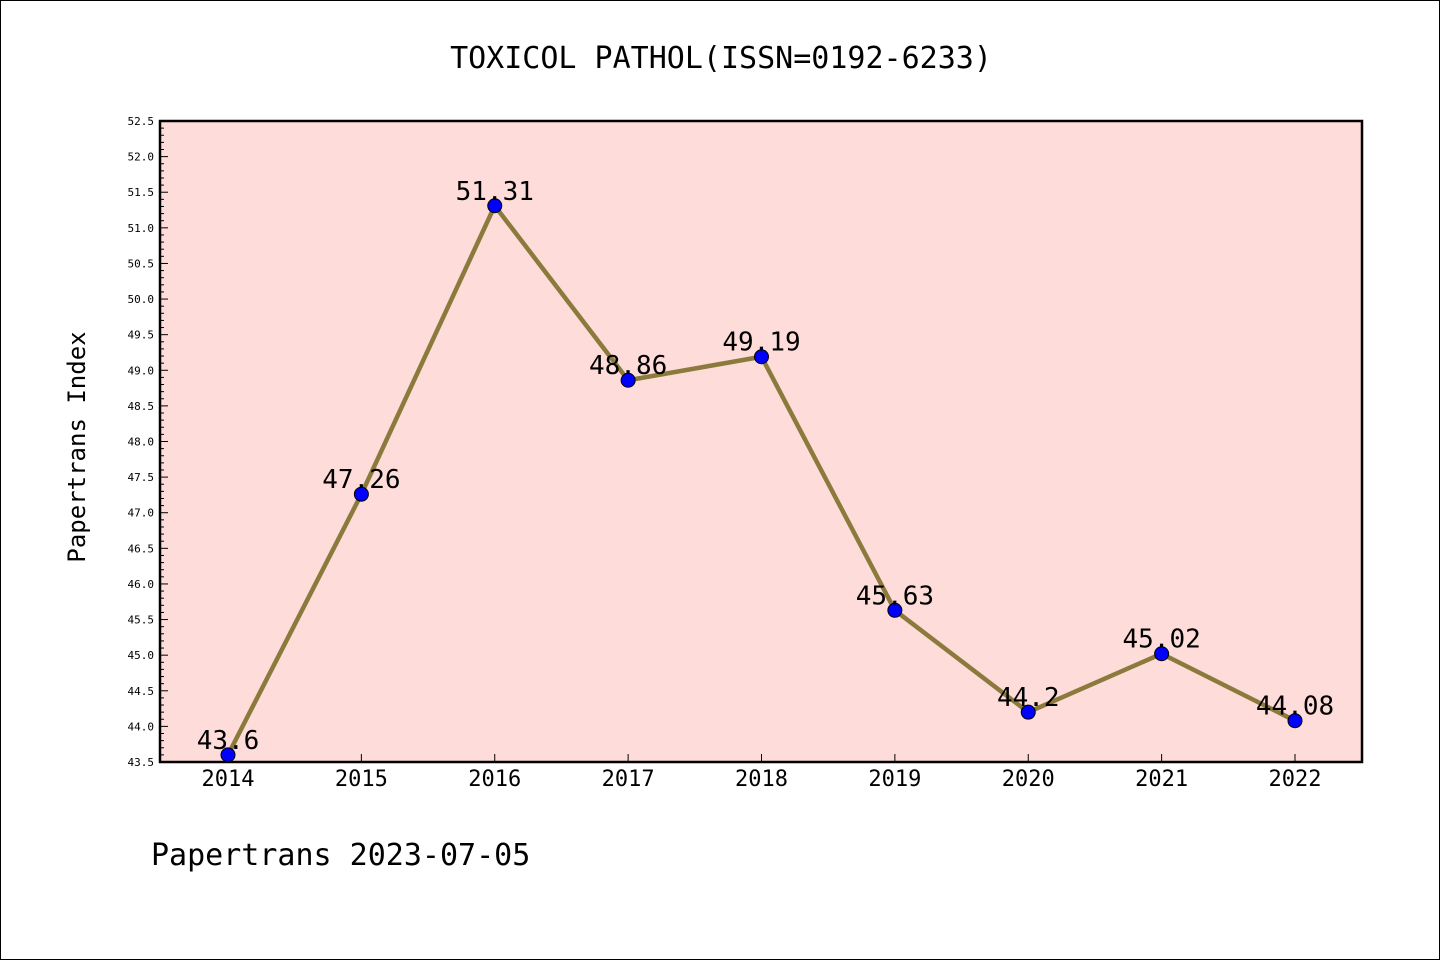  What do you see at coordinates (141, 655) in the screenshot?
I see `y-tick-label: 45.0` at bounding box center [141, 655].